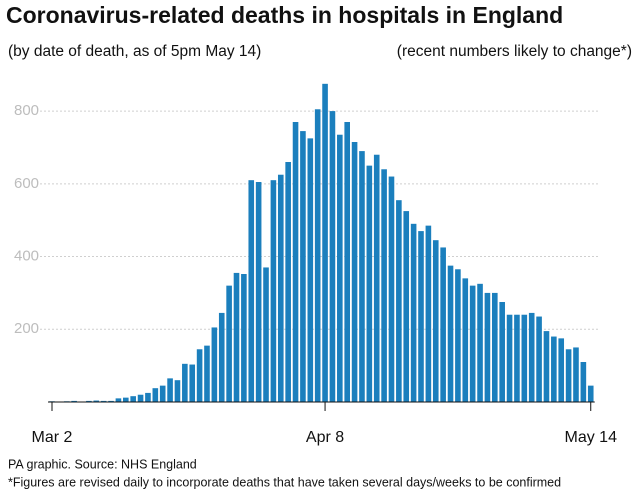 The height and width of the screenshot is (494, 640). What do you see at coordinates (102, 464) in the screenshot?
I see `source: PA graphic. Source: NHS England` at bounding box center [102, 464].